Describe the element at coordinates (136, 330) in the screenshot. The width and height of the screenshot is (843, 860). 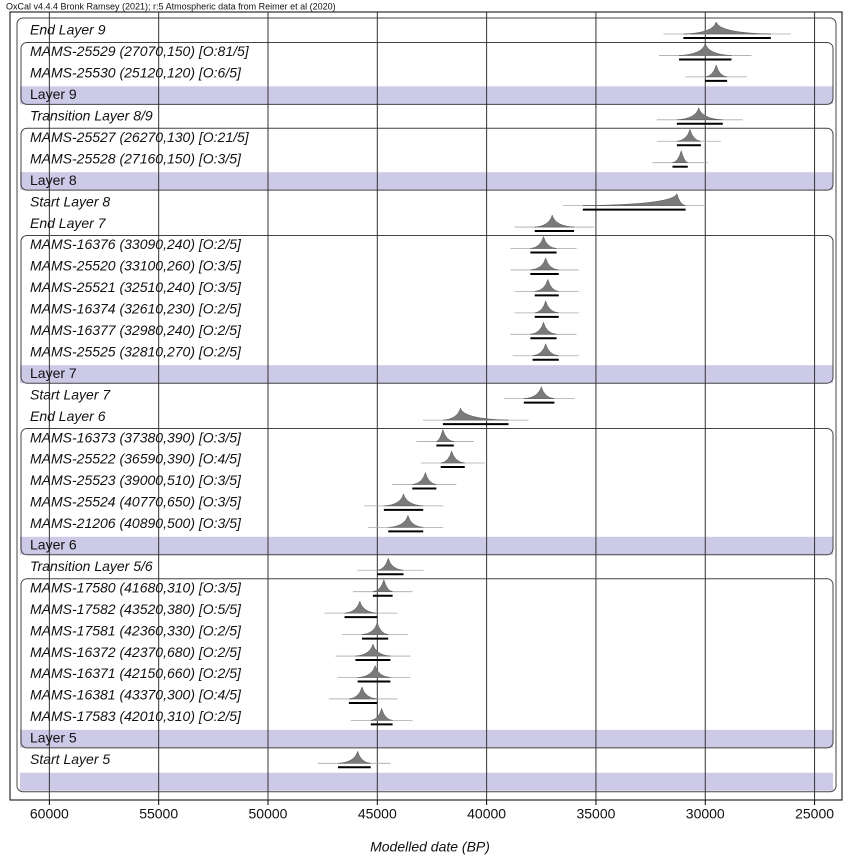
I see `row-label: MAMS-16377 (32980,240) [O:2/5]` at that location.